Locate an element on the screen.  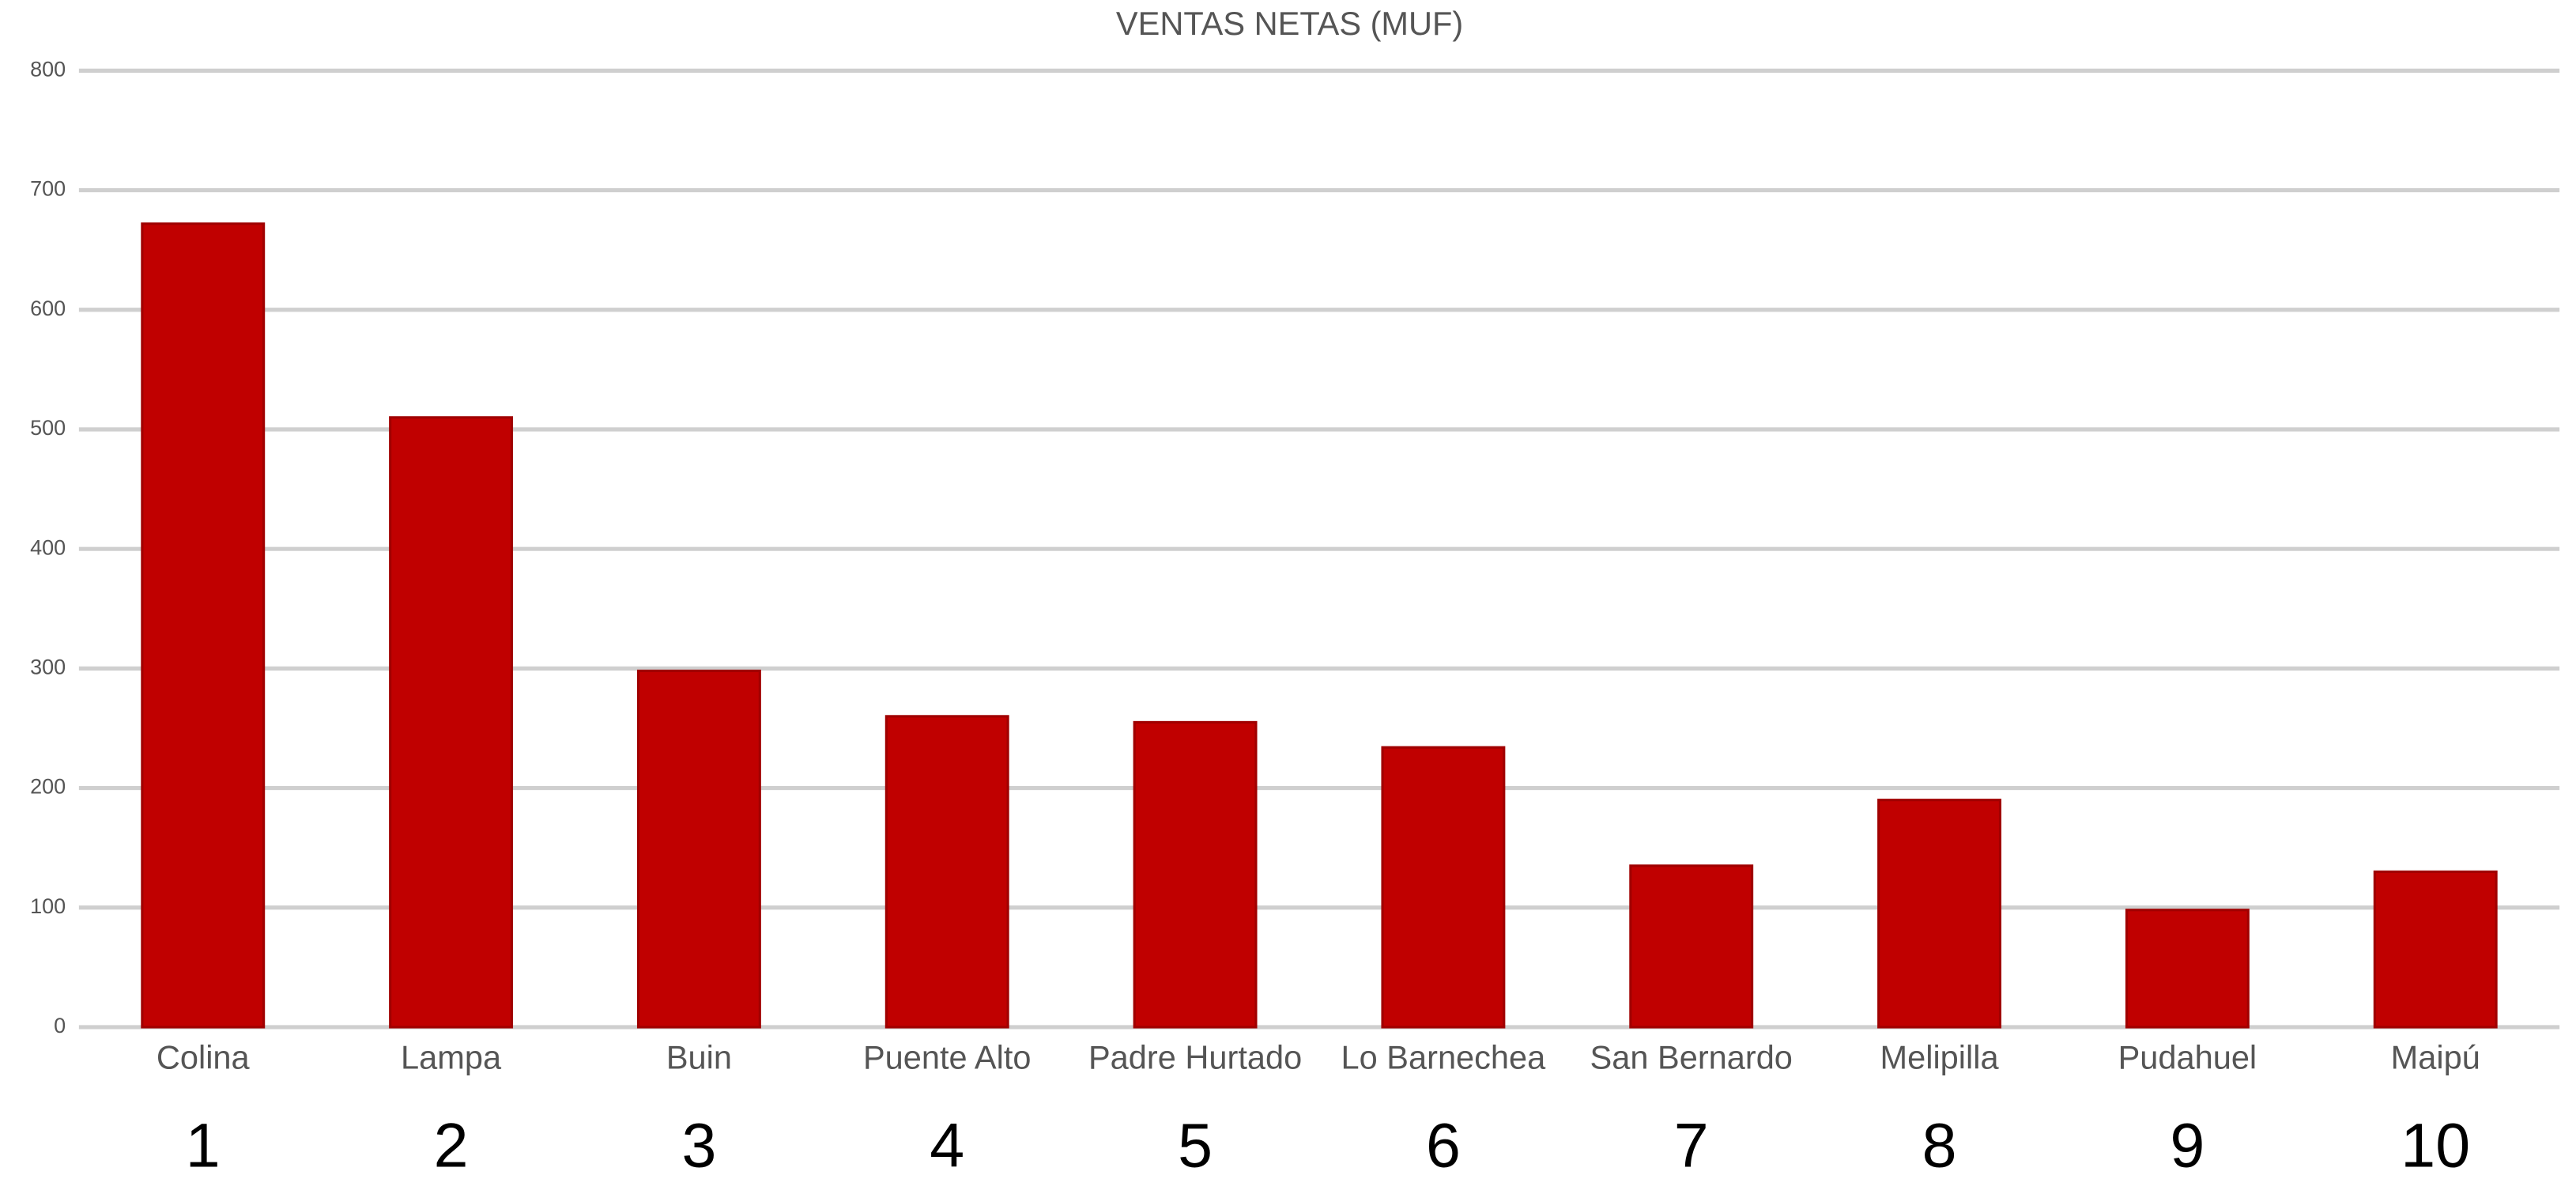
rank-label: 4 is located at coordinates (947, 1145).